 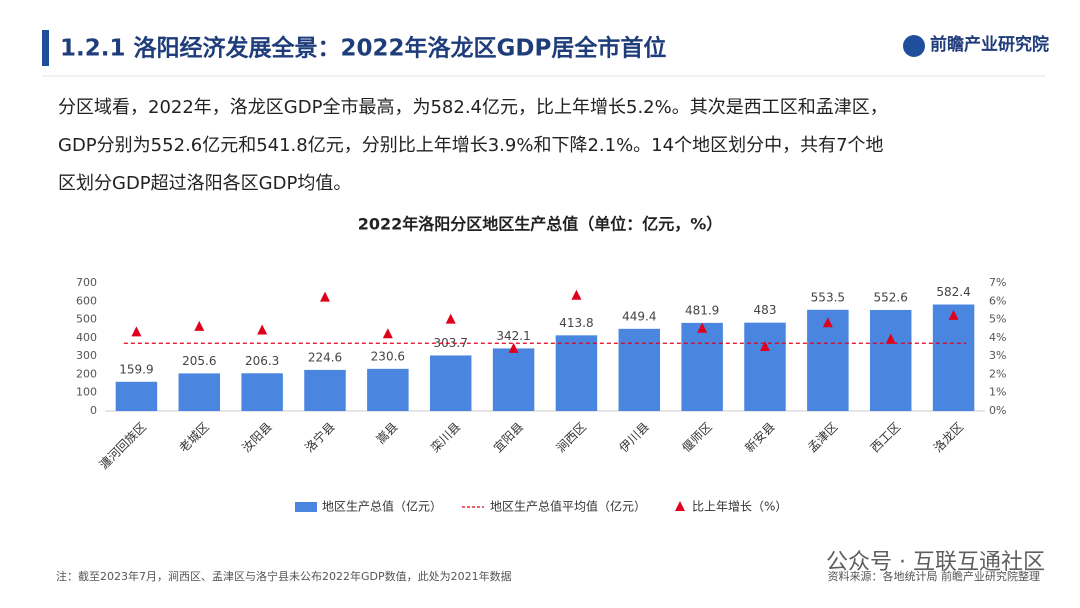 I want to click on y-tick-label: 500, so click(x=86, y=319).